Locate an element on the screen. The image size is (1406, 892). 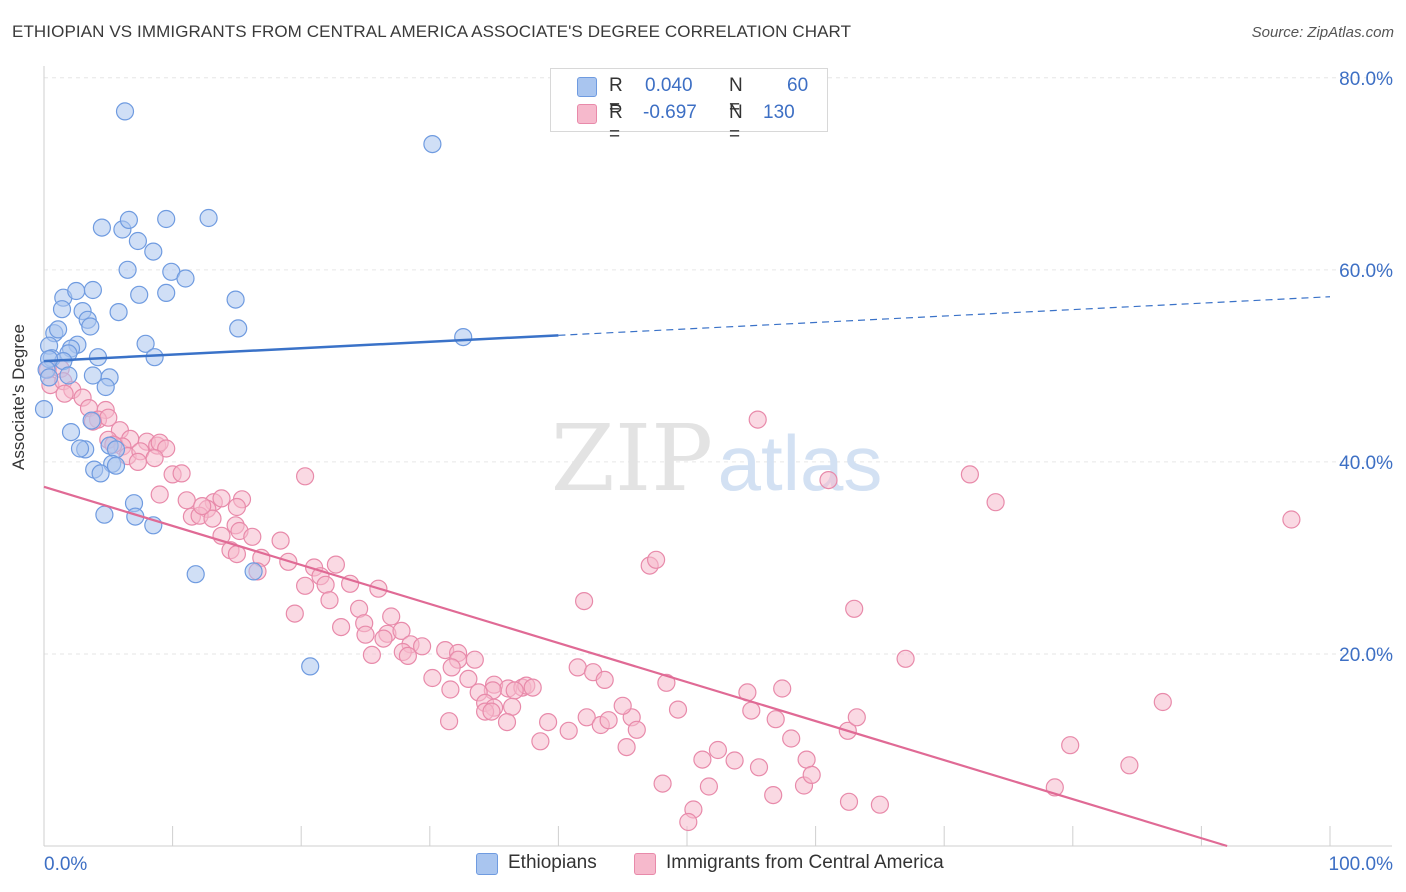
source-label: Source: is located at coordinates (1277, 32).